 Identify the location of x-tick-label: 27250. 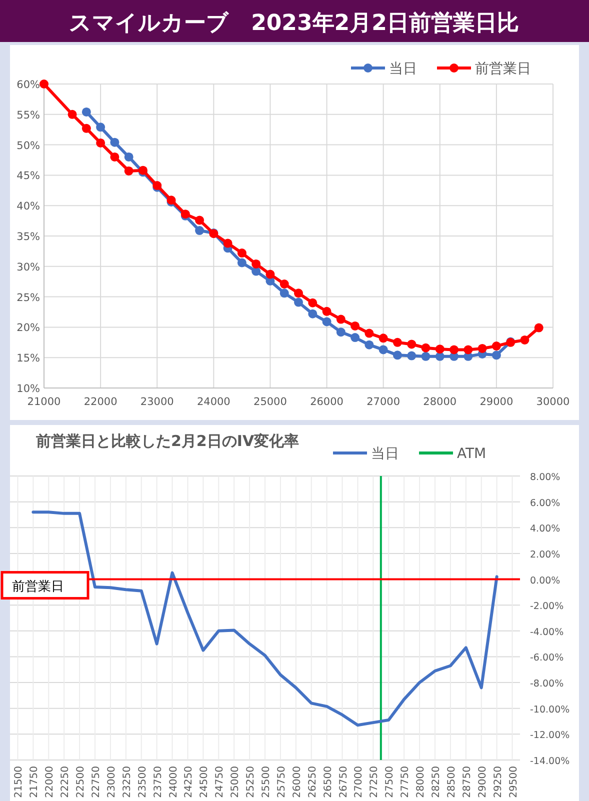
(374, 782).